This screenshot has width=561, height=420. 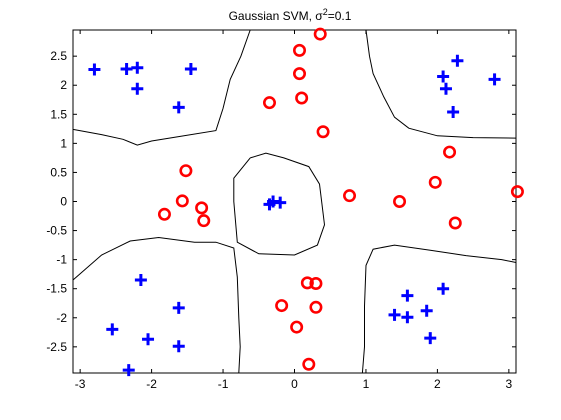 What do you see at coordinates (61, 260) in the screenshot?
I see `y-tick-label: -1` at bounding box center [61, 260].